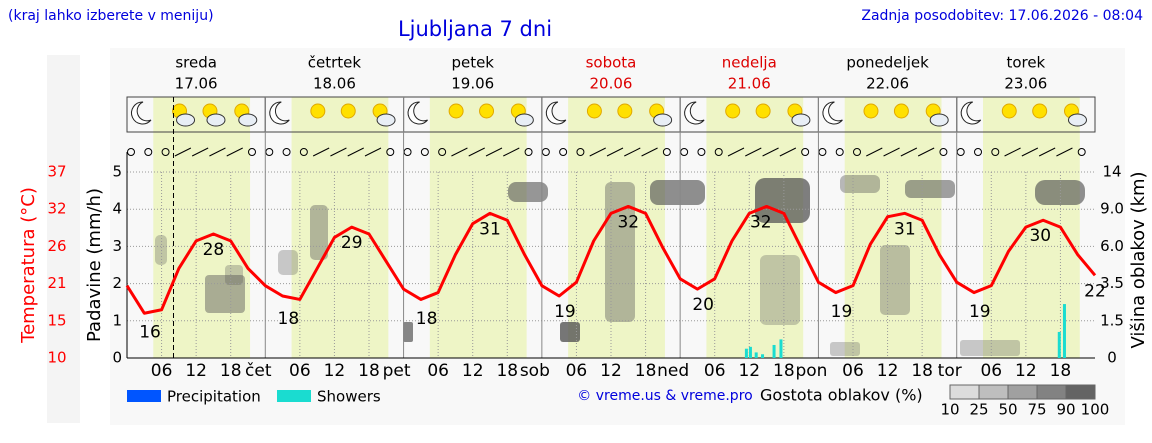  What do you see at coordinates (144, 396) in the screenshot?
I see `legend-swatch` at bounding box center [144, 396].